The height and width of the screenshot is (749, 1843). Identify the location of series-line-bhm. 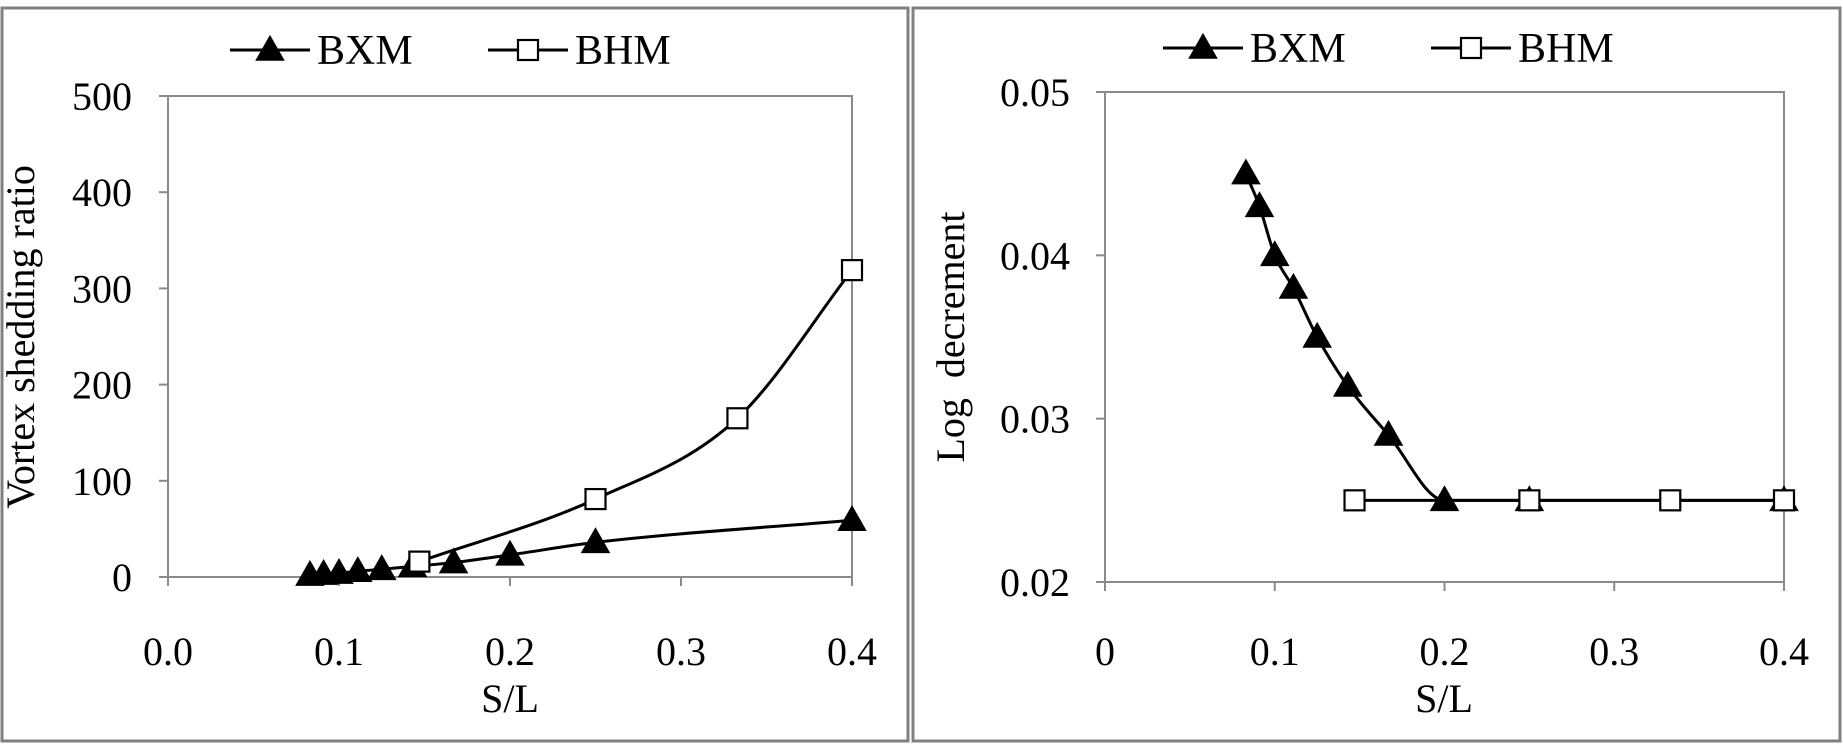
(636, 416).